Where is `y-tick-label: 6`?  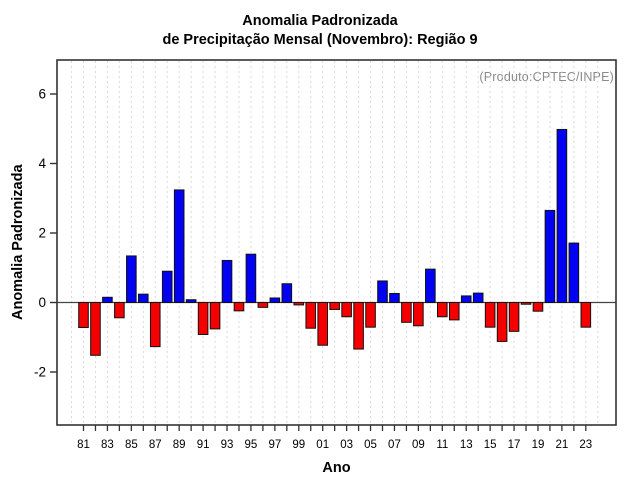 y-tick-label: 6 is located at coordinates (42, 94).